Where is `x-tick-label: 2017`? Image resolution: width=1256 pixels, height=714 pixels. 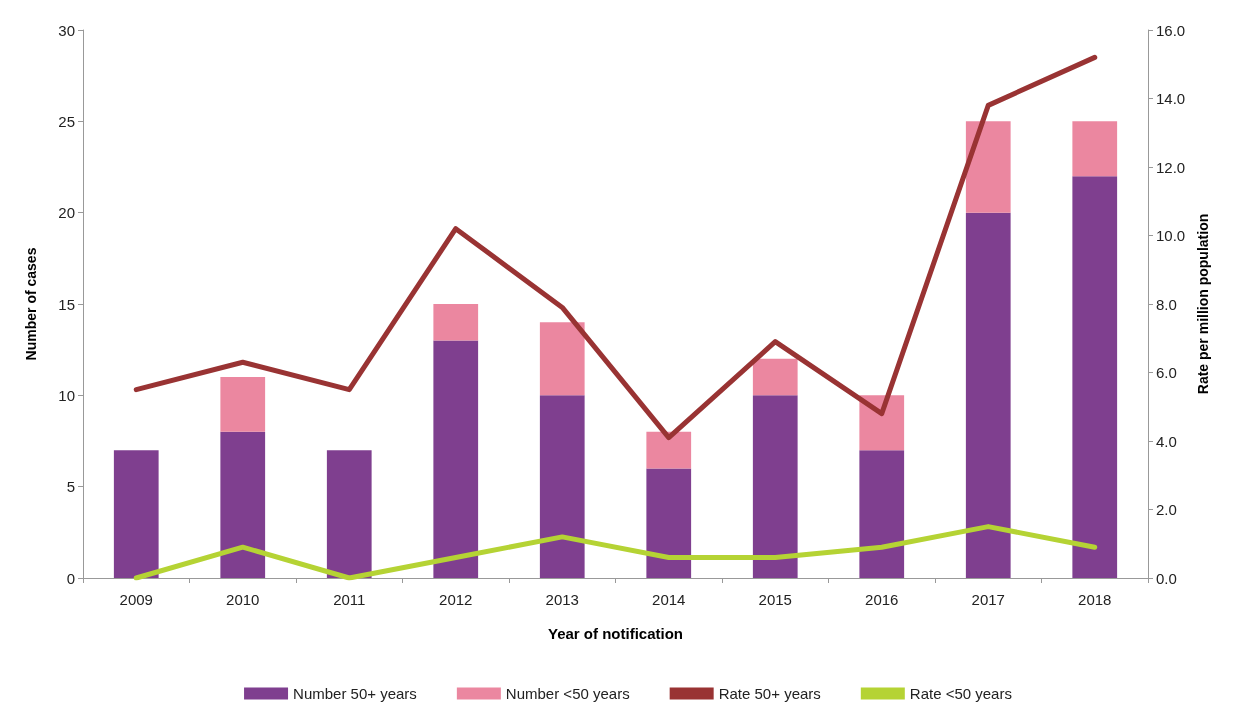
x-tick-label: 2017 is located at coordinates (988, 599).